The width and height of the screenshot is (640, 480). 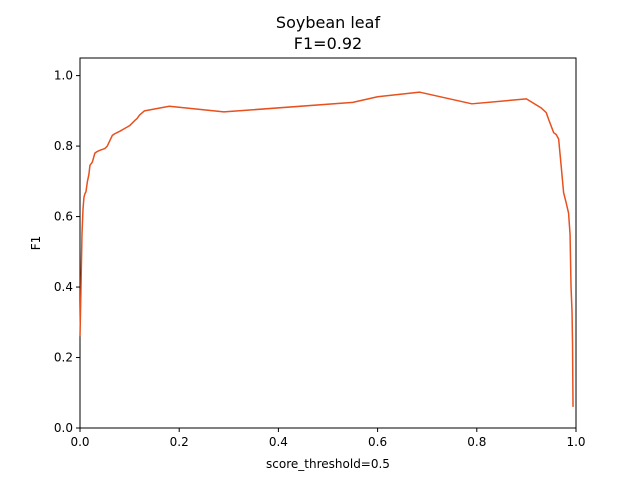 I want to click on x-axis-ticks: 0.0 0.2 0.4 0.6 0.8 1.0, so click(x=328, y=438).